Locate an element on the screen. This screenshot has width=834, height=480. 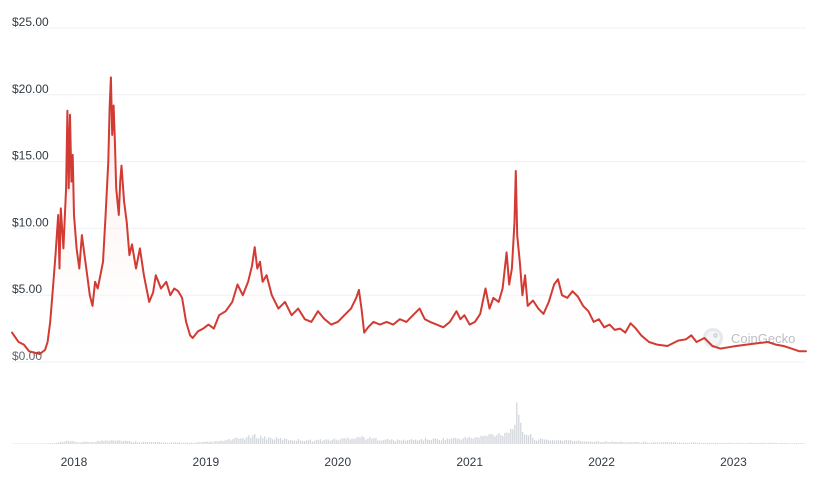
x-tick-label: 2019 is located at coordinates (206, 462).